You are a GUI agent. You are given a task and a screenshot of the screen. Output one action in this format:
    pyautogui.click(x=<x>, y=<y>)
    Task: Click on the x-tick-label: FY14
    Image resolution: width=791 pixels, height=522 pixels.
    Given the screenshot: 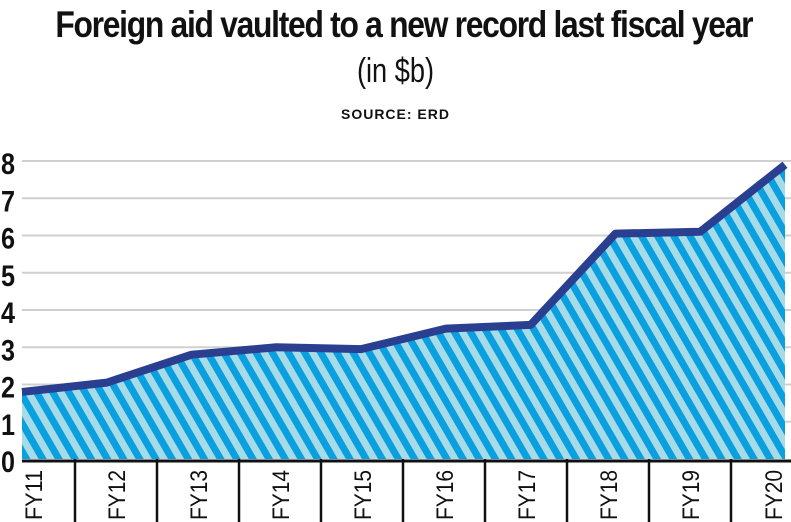 What is the action you would take?
    pyautogui.click(x=281, y=495)
    